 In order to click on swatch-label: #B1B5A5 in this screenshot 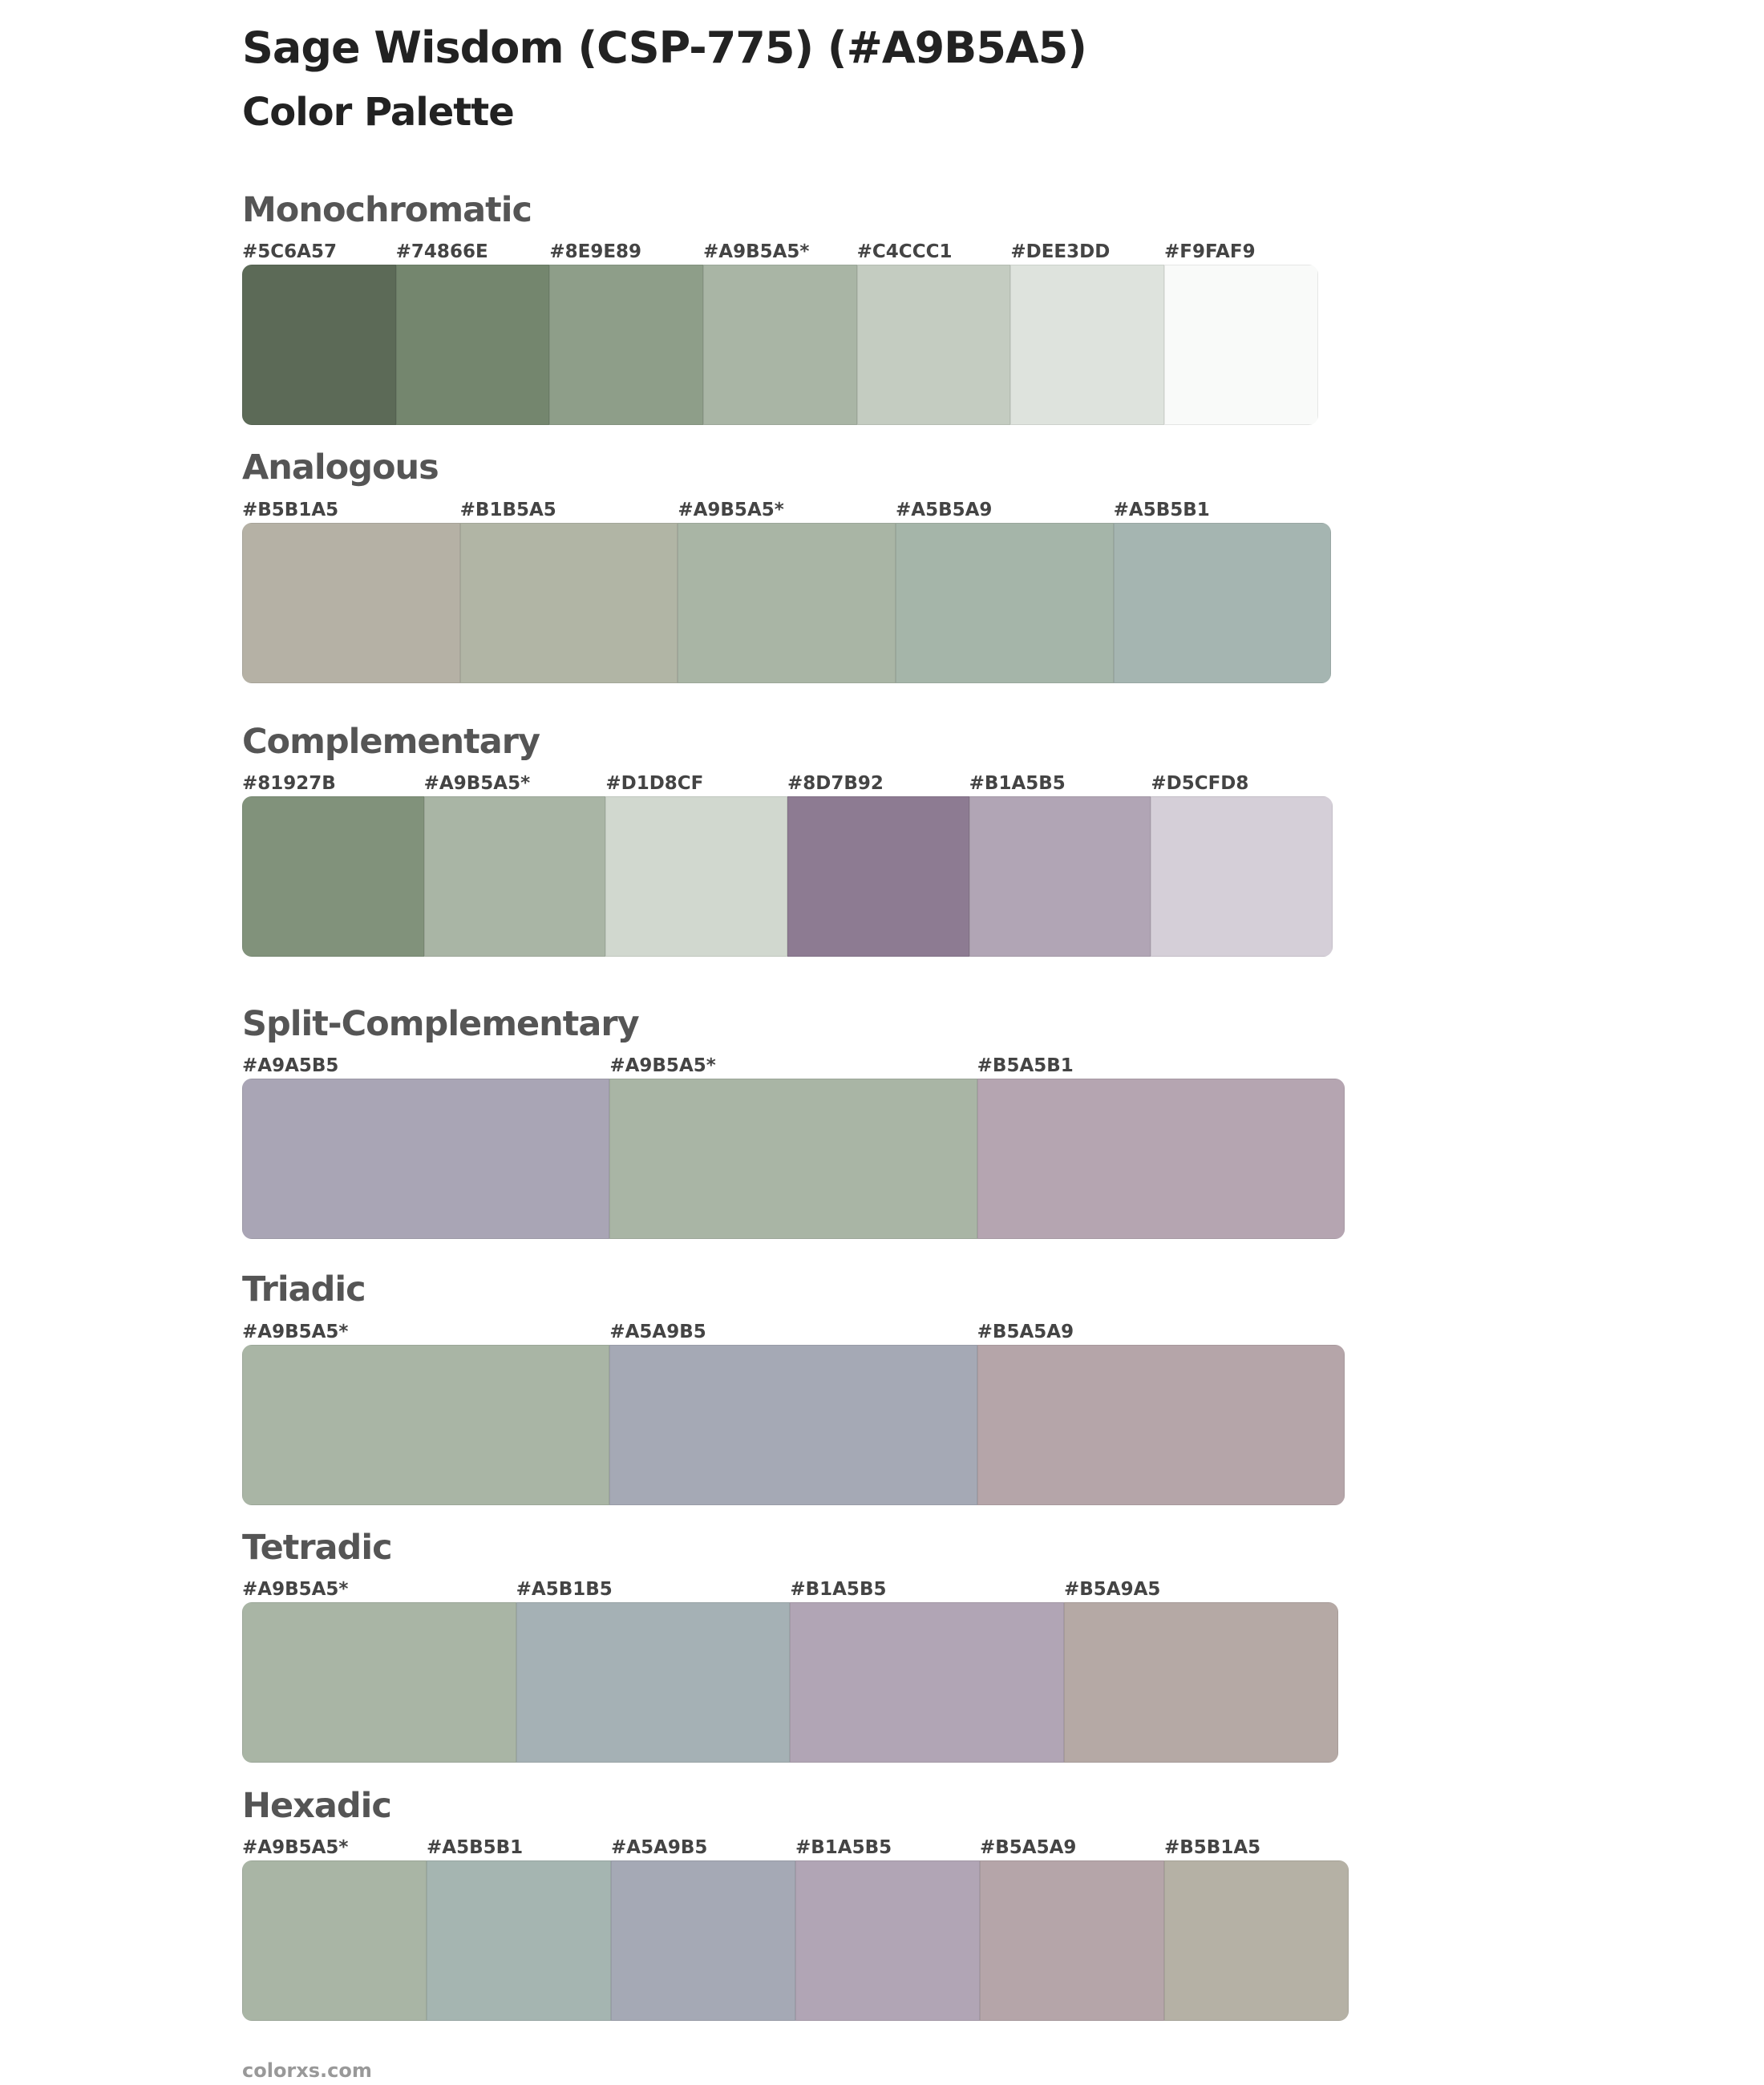, I will do `click(507, 510)`.